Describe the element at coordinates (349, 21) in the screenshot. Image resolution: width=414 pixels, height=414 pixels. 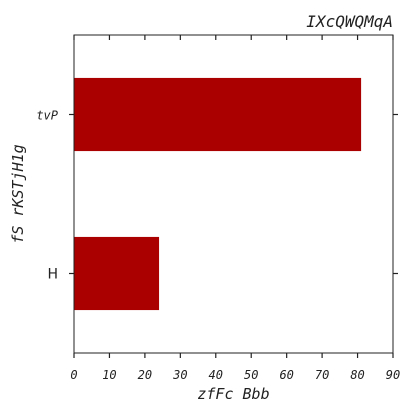
I see `chart-title: IXcQWQMqA` at that location.